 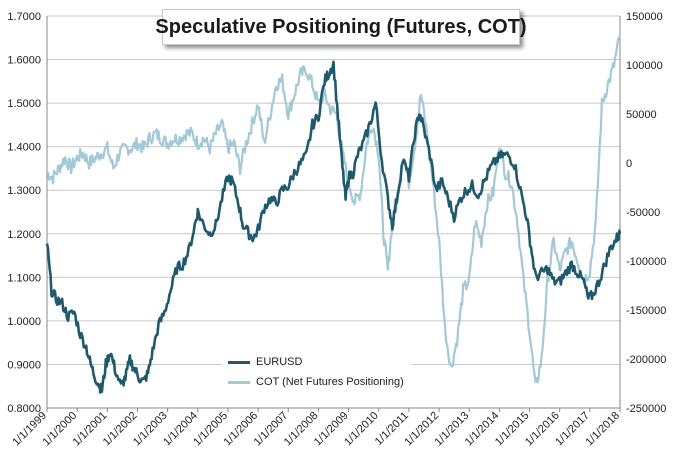 What do you see at coordinates (646, 360) in the screenshot?
I see `y-right-tick-label: -200000` at bounding box center [646, 360].